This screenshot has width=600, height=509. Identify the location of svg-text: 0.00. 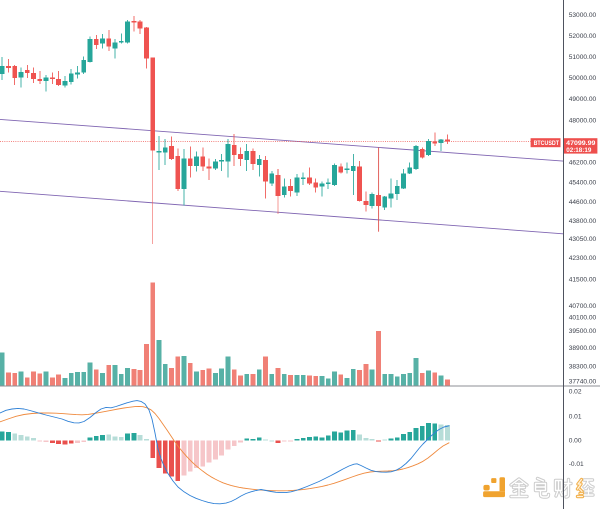
(575, 441).